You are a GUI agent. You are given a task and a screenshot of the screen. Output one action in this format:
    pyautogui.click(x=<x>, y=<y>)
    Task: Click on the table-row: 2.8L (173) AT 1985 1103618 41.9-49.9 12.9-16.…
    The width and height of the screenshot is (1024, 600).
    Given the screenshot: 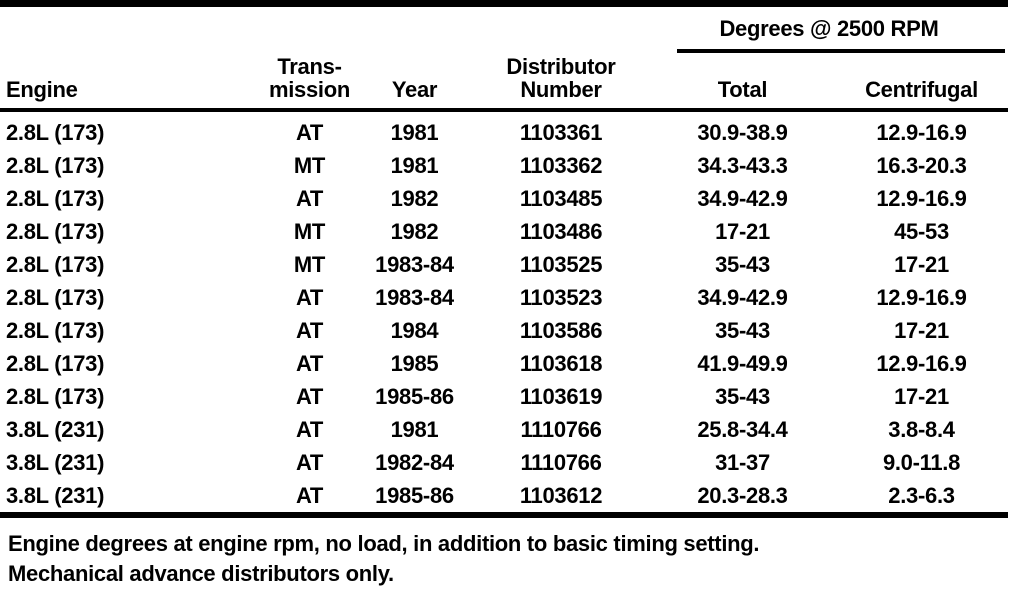 What is the action you would take?
    pyautogui.click(x=504, y=363)
    